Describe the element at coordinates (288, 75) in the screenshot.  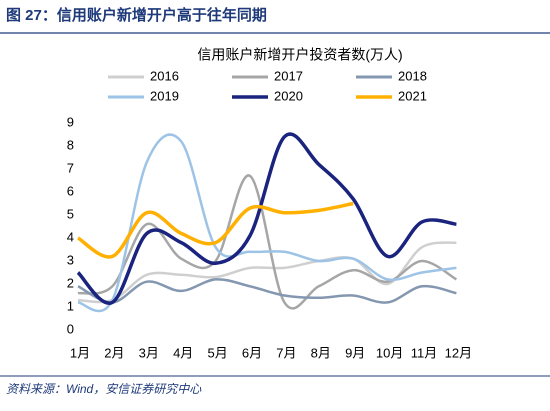
I see `legend-label: 2017` at that location.